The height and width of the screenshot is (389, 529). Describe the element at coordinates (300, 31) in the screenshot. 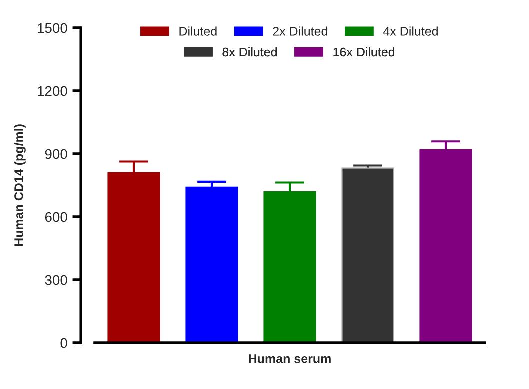

I see `legend-label: 2x Diluted` at that location.